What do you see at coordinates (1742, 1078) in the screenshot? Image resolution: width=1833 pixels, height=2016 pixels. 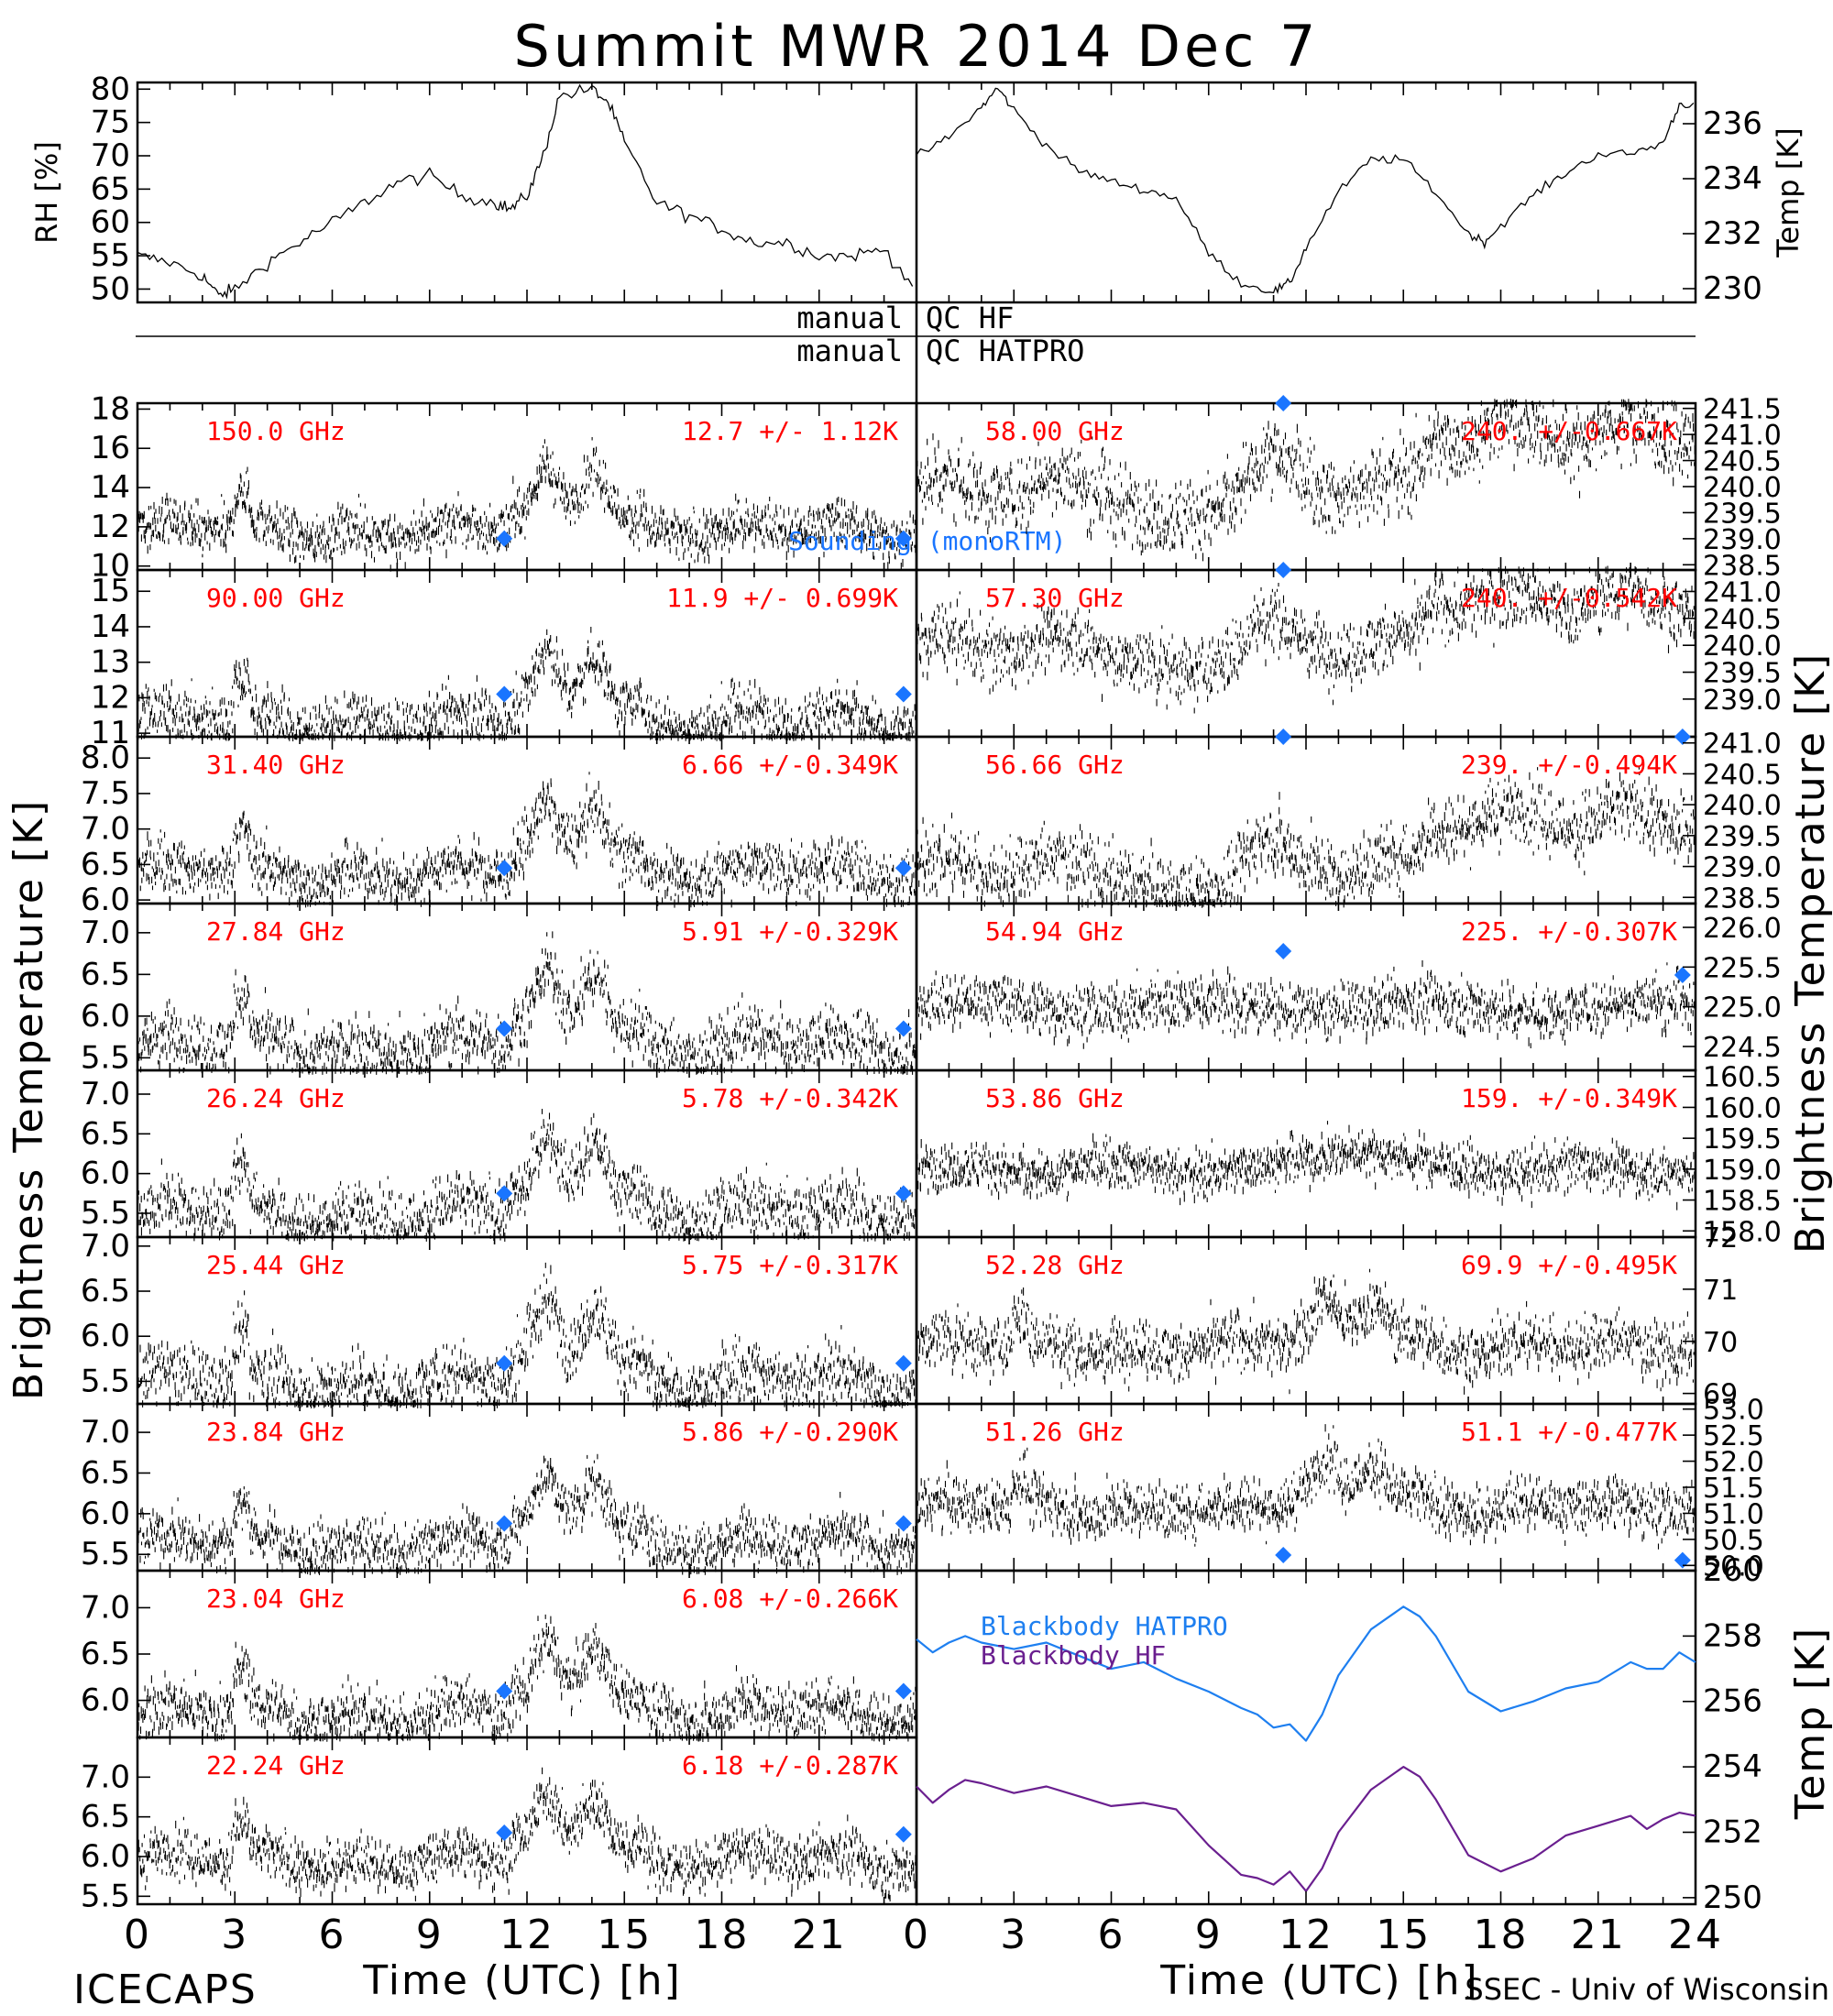 I see `right-panel-4-ytick-label: 160.5` at bounding box center [1742, 1078].